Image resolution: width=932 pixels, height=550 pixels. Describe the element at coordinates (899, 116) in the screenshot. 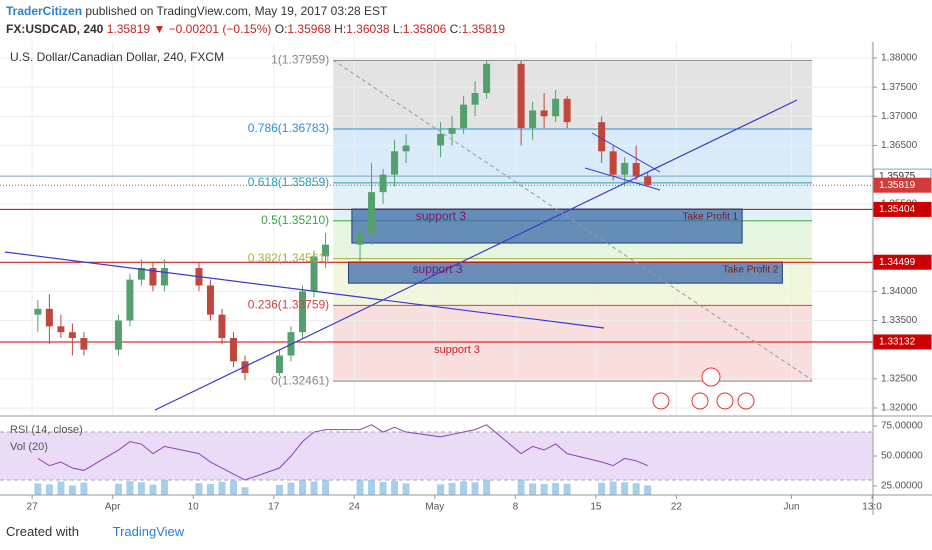

I see `y-tick-label: 1.37000` at that location.